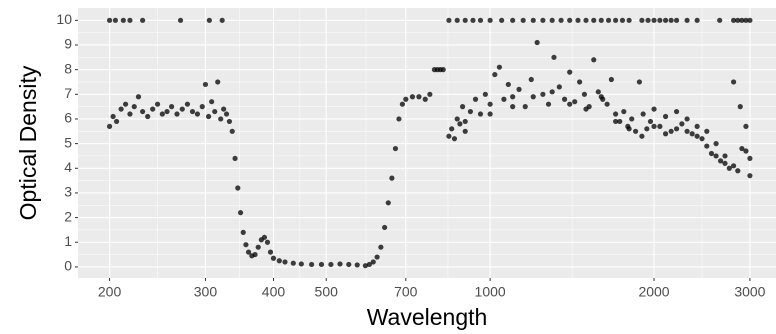 The width and height of the screenshot is (776, 334). I want to click on y-tick-label: 5, so click(68, 142).